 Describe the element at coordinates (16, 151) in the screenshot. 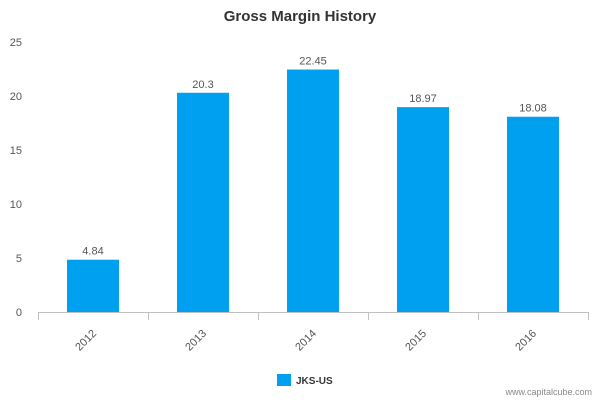

I see `y-tick-label: 15` at that location.